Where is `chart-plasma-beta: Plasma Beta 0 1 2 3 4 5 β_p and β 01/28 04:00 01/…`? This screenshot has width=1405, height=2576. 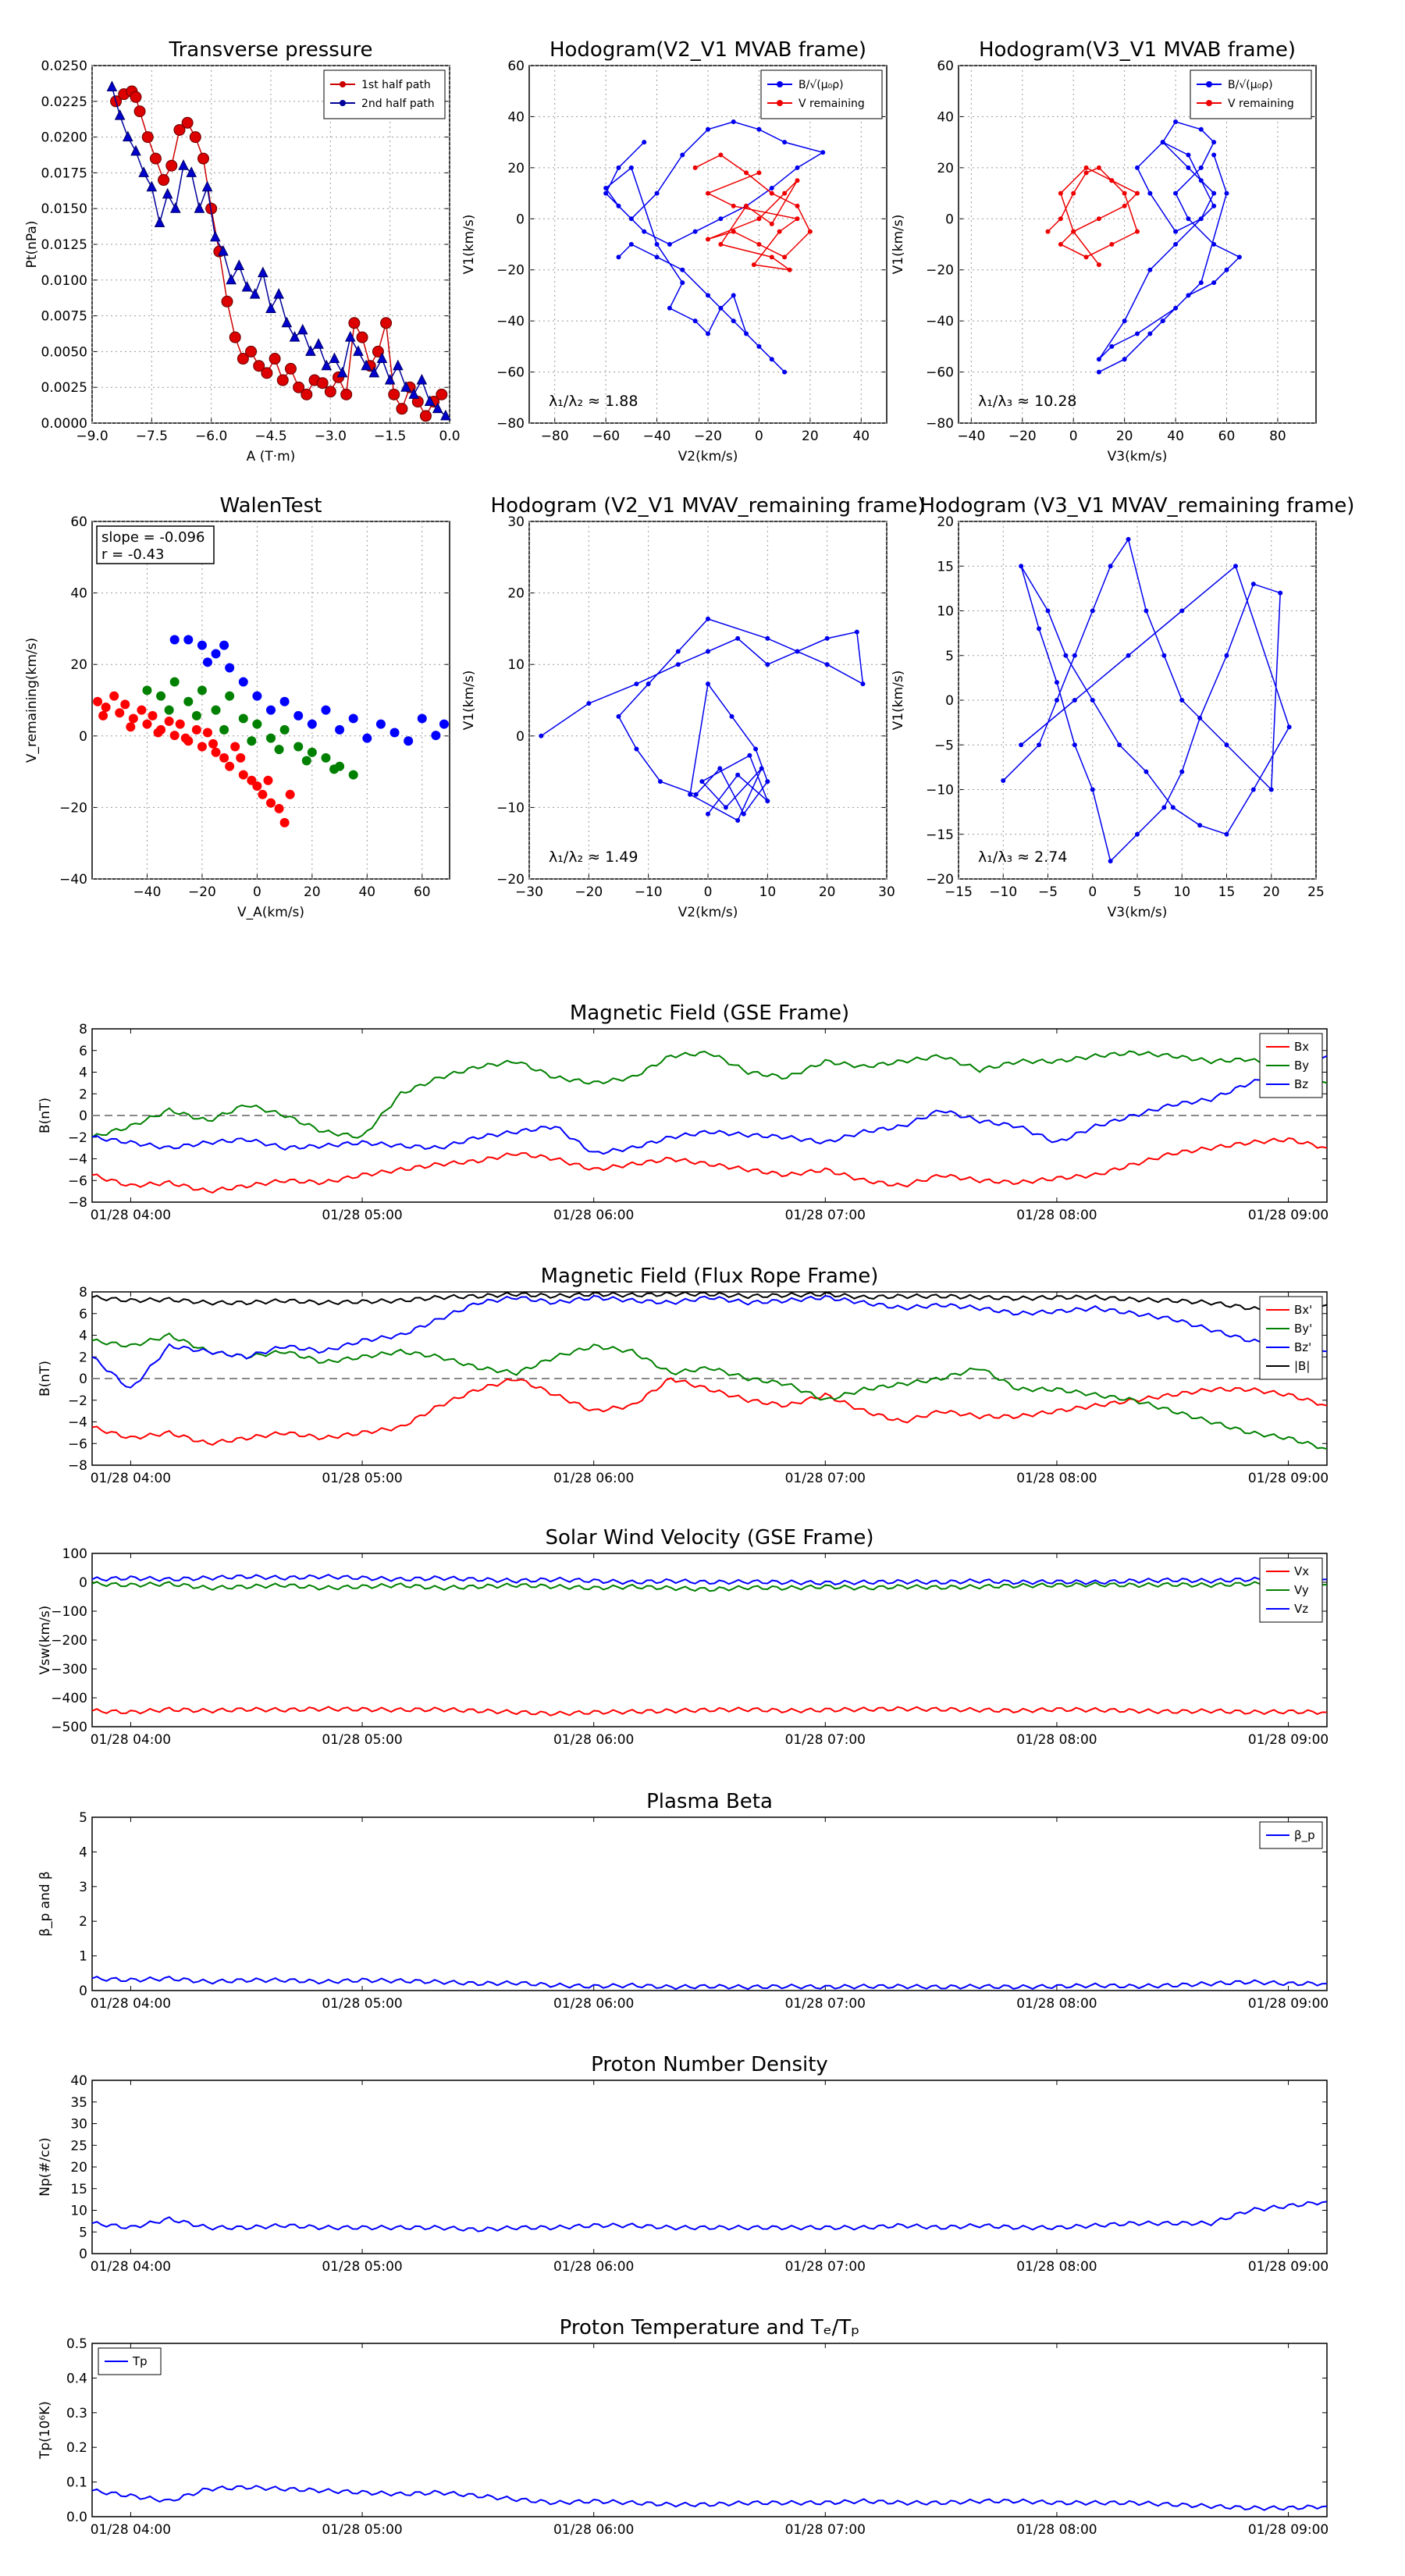 chart-plasma-beta: Plasma Beta 0 1 2 3 4 5 β_p and β 01/28 04:00 01/… is located at coordinates (683, 1901).